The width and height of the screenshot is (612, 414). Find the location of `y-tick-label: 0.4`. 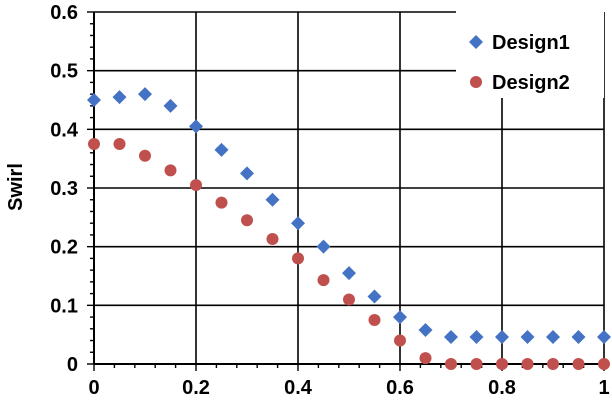

y-tick-label: 0.4 is located at coordinates (64, 130).